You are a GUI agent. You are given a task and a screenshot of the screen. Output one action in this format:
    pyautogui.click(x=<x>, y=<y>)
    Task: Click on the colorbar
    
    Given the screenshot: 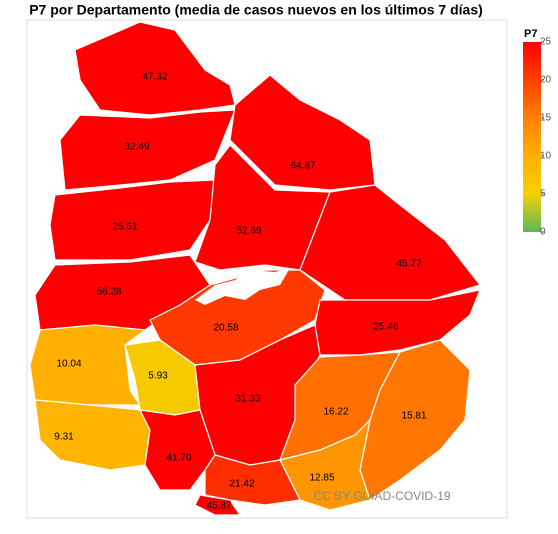 What is the action you would take?
    pyautogui.click(x=532, y=137)
    